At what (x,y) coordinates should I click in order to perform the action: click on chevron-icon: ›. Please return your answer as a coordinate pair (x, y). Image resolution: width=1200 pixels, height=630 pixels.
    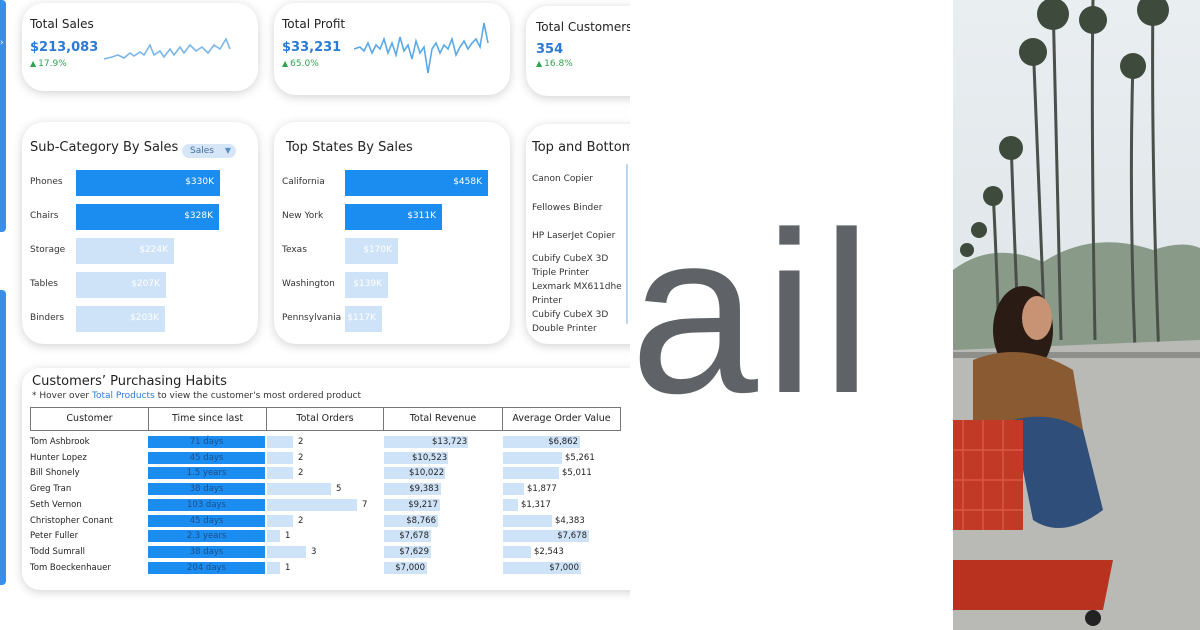
    Looking at the image, I should click on (2, 43).